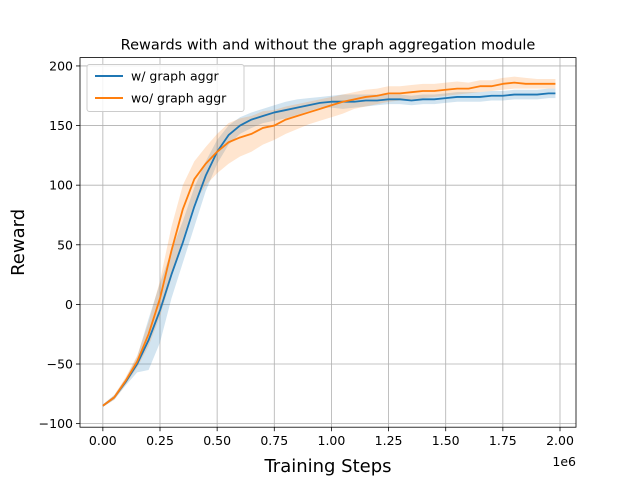 The width and height of the screenshot is (640, 480). What do you see at coordinates (503, 440) in the screenshot?
I see `x-tick-label: 1.75` at bounding box center [503, 440].